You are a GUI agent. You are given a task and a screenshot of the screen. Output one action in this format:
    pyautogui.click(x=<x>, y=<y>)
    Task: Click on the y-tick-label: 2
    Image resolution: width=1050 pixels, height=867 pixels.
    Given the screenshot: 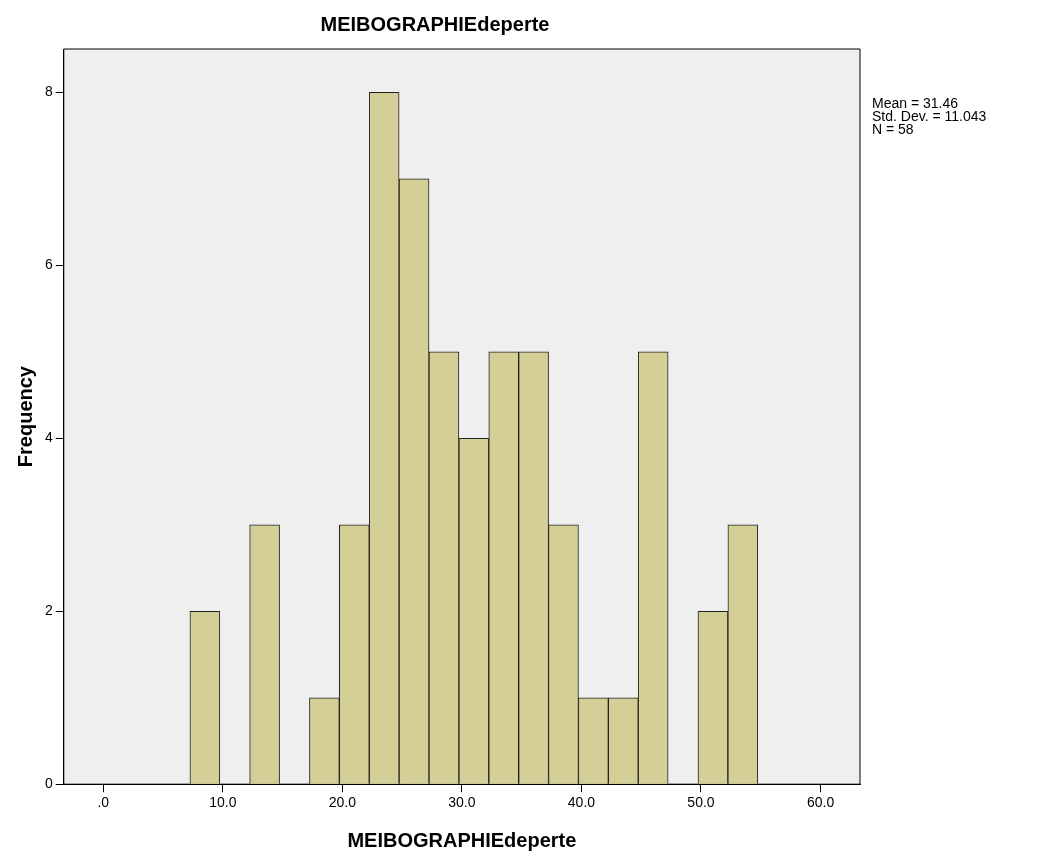 What is the action you would take?
    pyautogui.click(x=48, y=610)
    